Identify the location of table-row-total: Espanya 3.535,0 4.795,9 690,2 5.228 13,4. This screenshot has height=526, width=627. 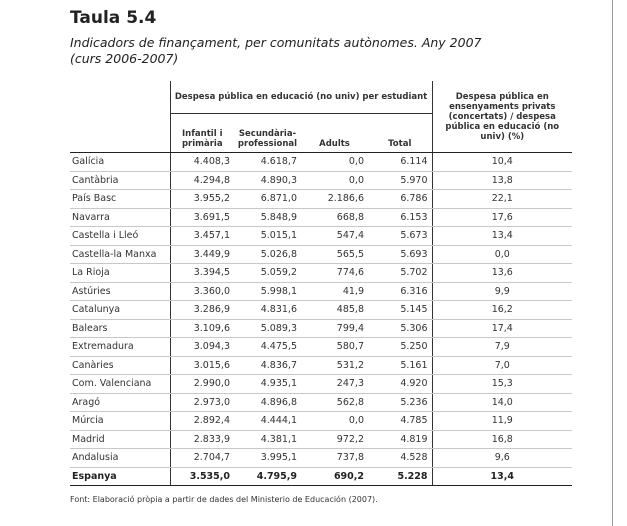
(321, 476).